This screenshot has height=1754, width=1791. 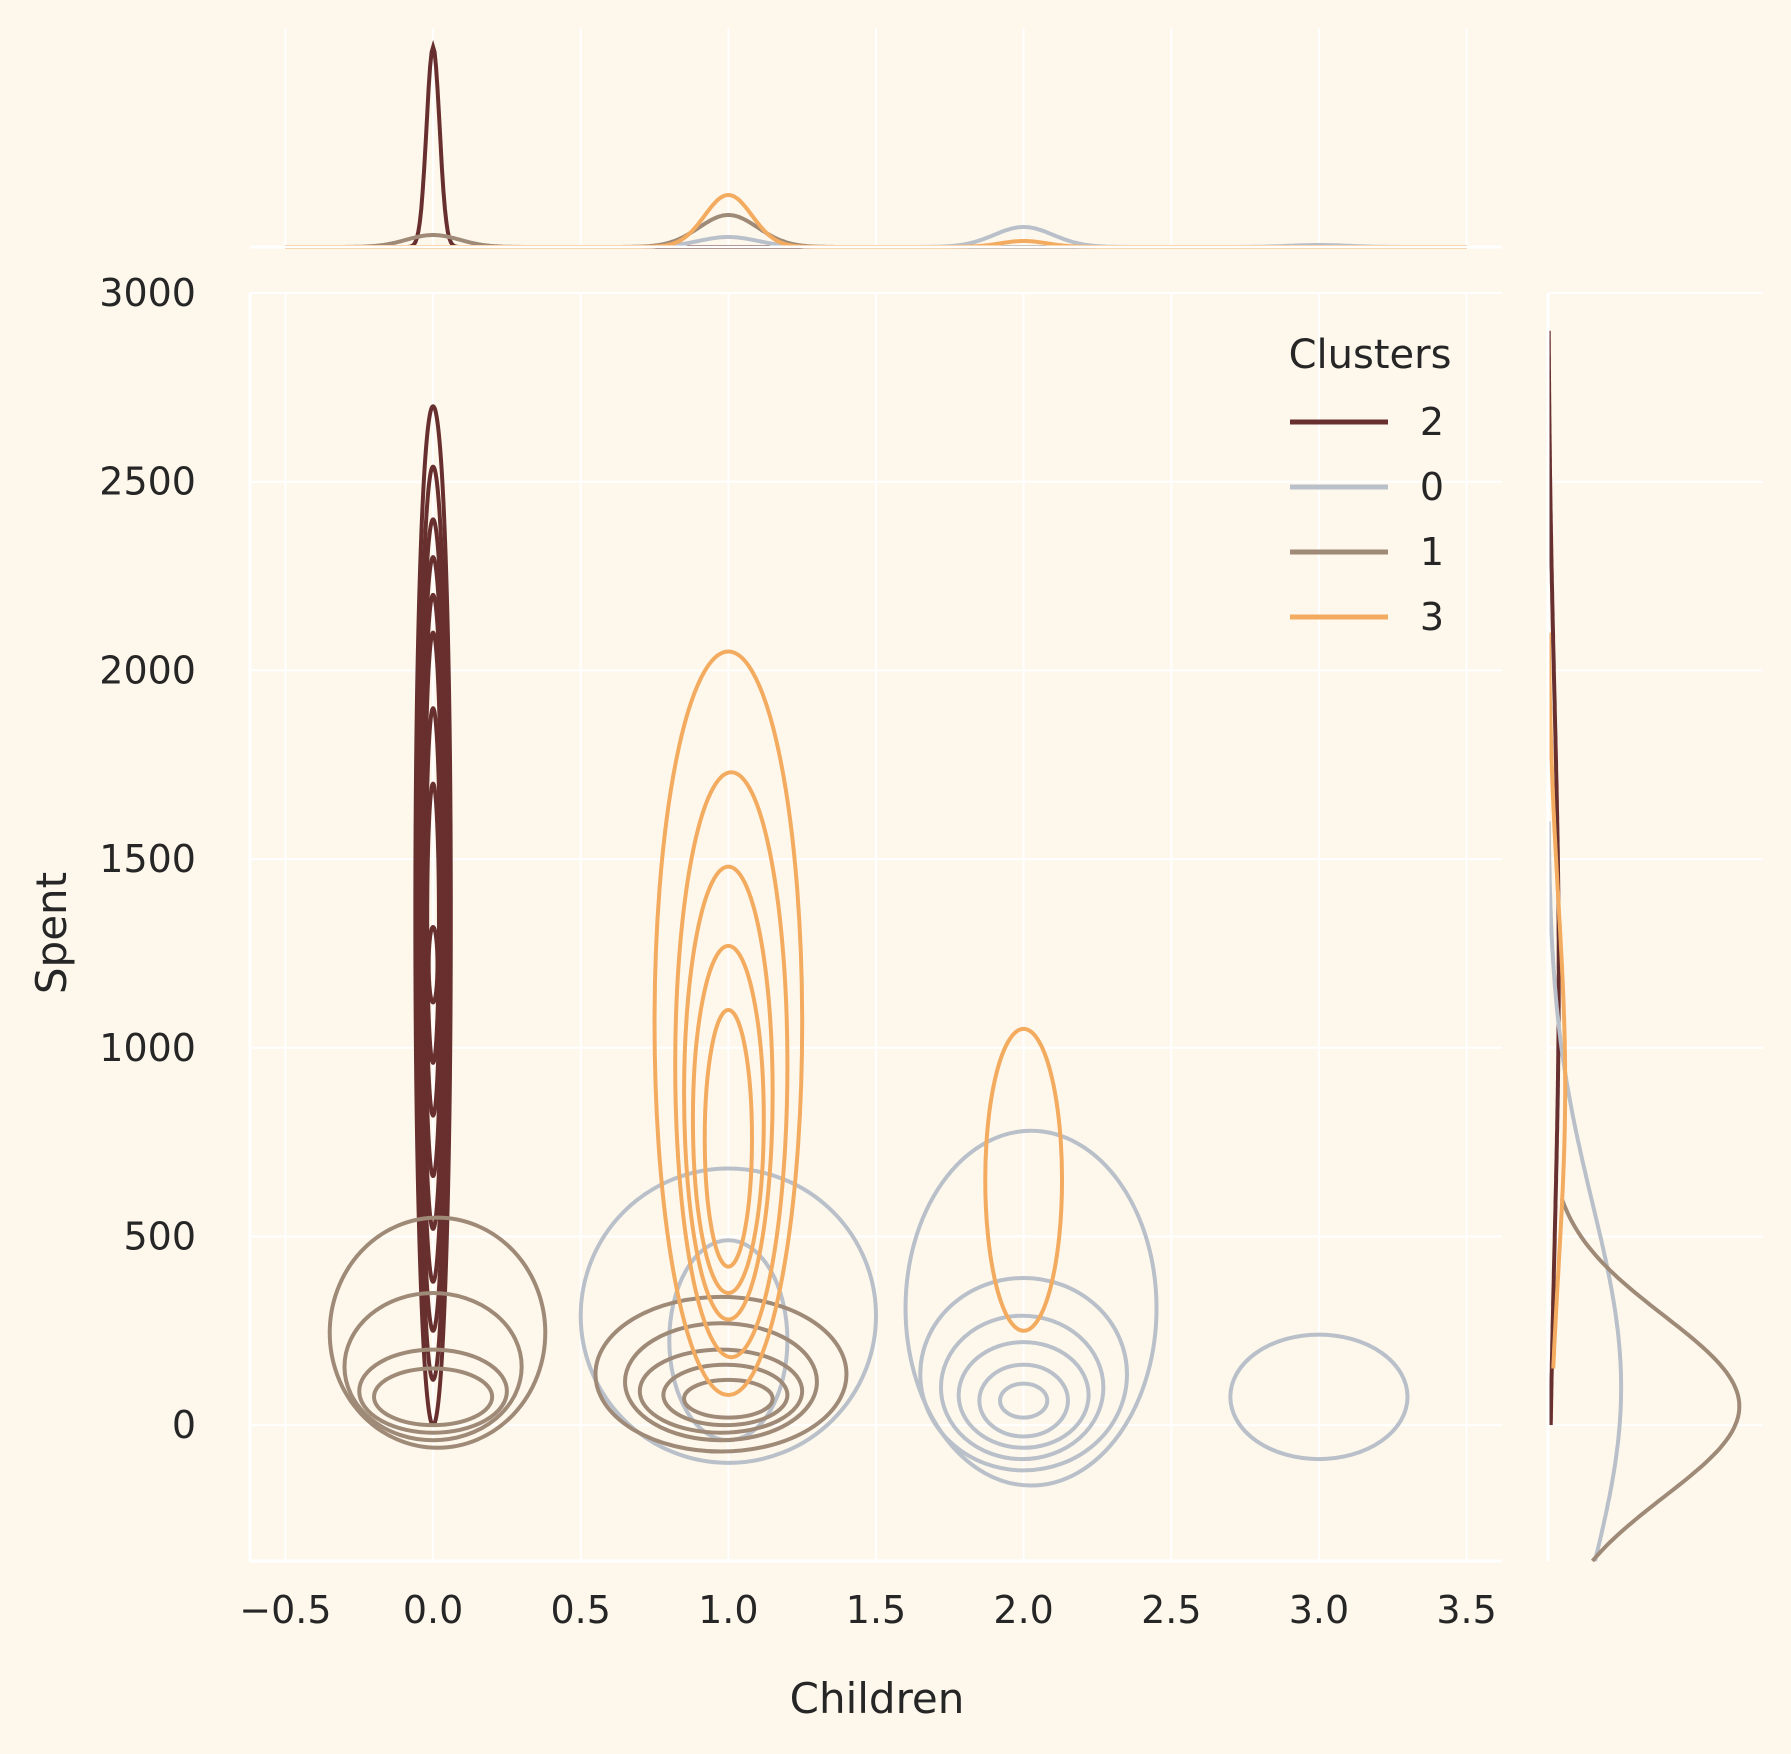 I want to click on y-tick-label: 0, so click(x=184, y=1425).